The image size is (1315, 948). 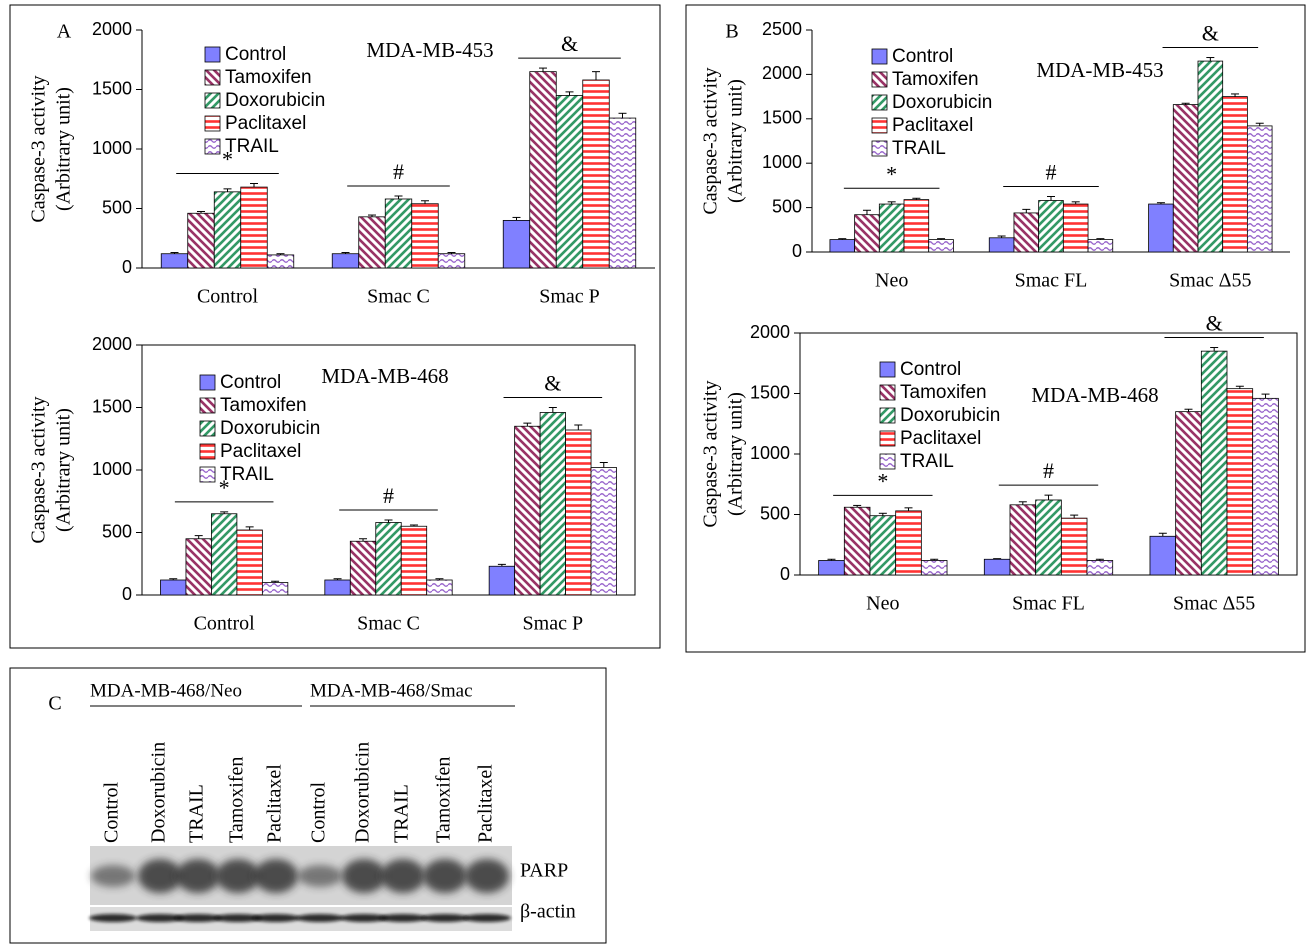 What do you see at coordinates (112, 406) in the screenshot?
I see `y-tick-label: 1500` at bounding box center [112, 406].